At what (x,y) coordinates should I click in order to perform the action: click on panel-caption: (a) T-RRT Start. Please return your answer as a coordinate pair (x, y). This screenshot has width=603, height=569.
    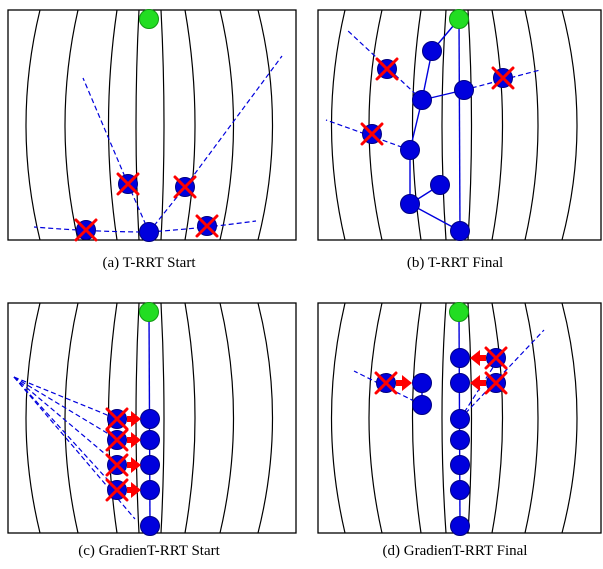
    Looking at the image, I should click on (149, 263).